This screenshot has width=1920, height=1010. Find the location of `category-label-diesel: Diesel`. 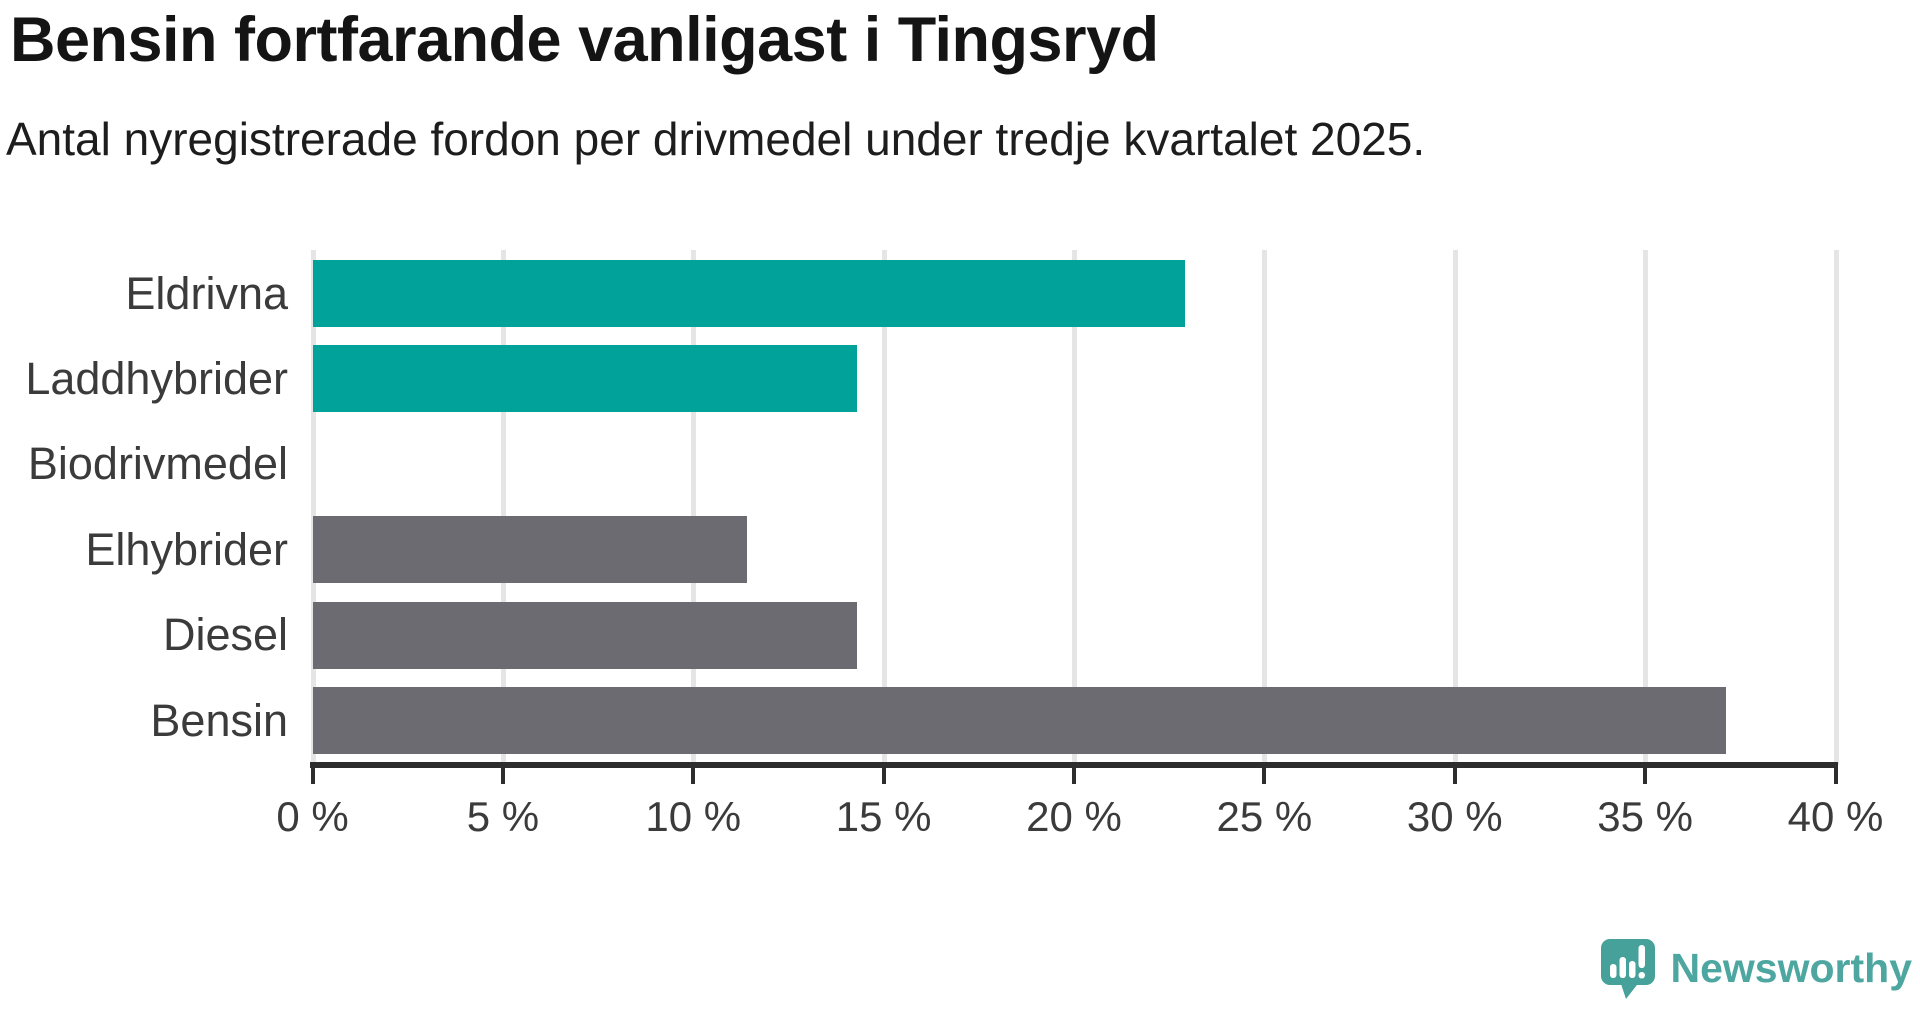

category-label-diesel: Diesel is located at coordinates (225, 635).